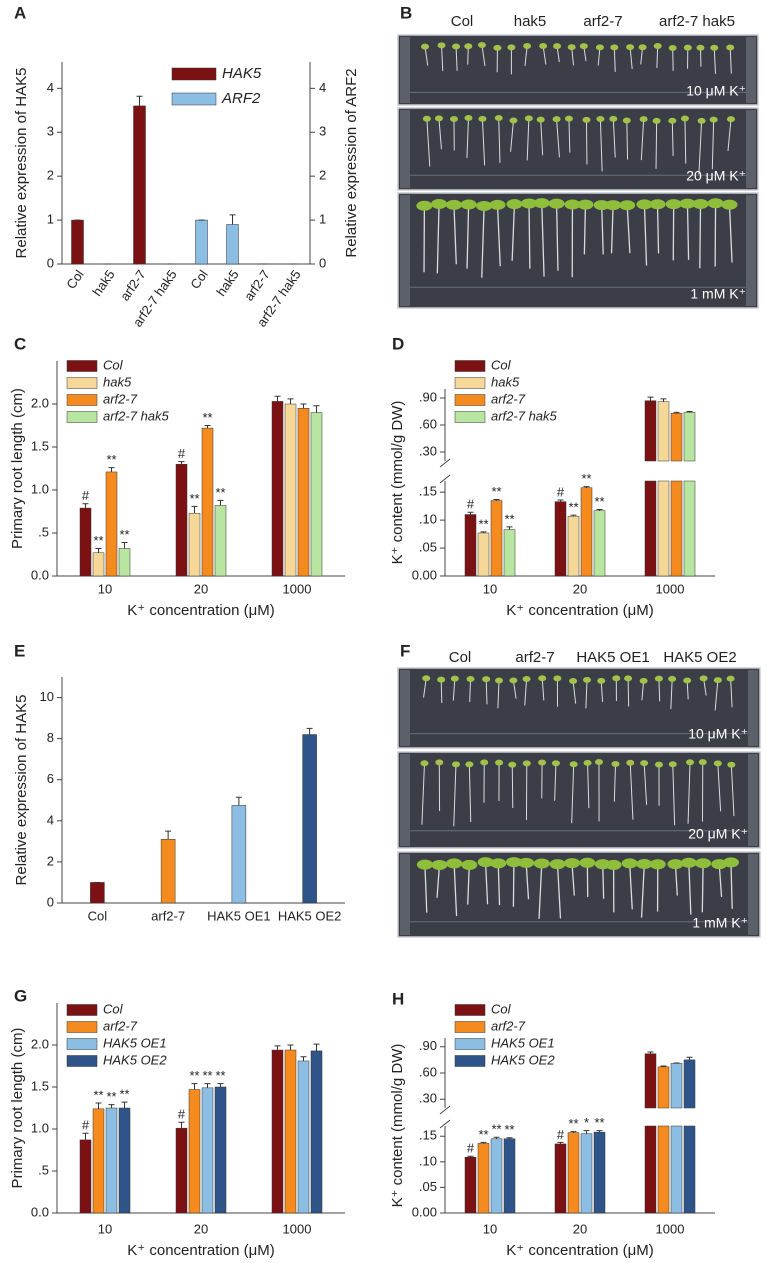 This screenshot has width=767, height=1263. What do you see at coordinates (20, 12) in the screenshot?
I see `panel-label: A` at bounding box center [20, 12].